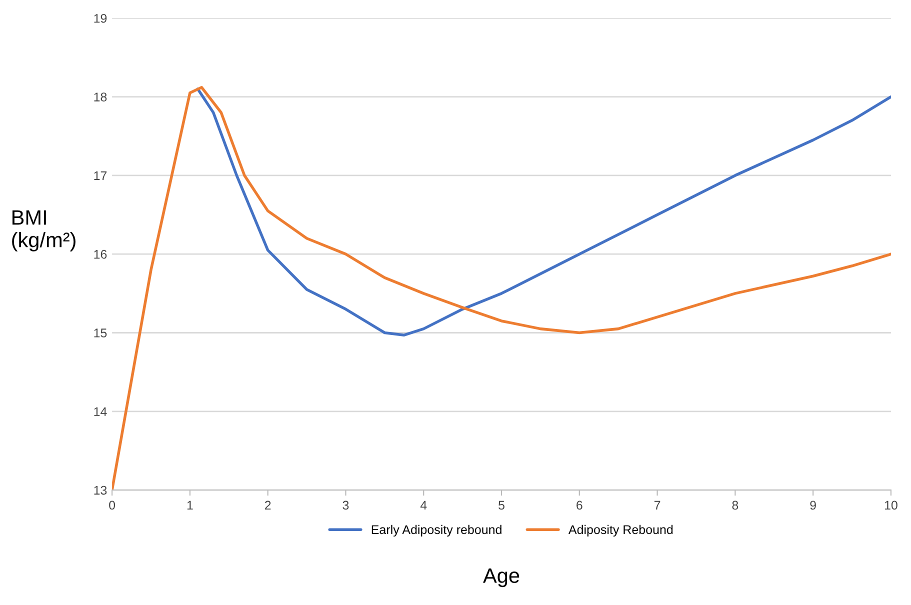 Image resolution: width=911 pixels, height=605 pixels. What do you see at coordinates (657, 505) in the screenshot?
I see `x-tick-label: 7` at bounding box center [657, 505].